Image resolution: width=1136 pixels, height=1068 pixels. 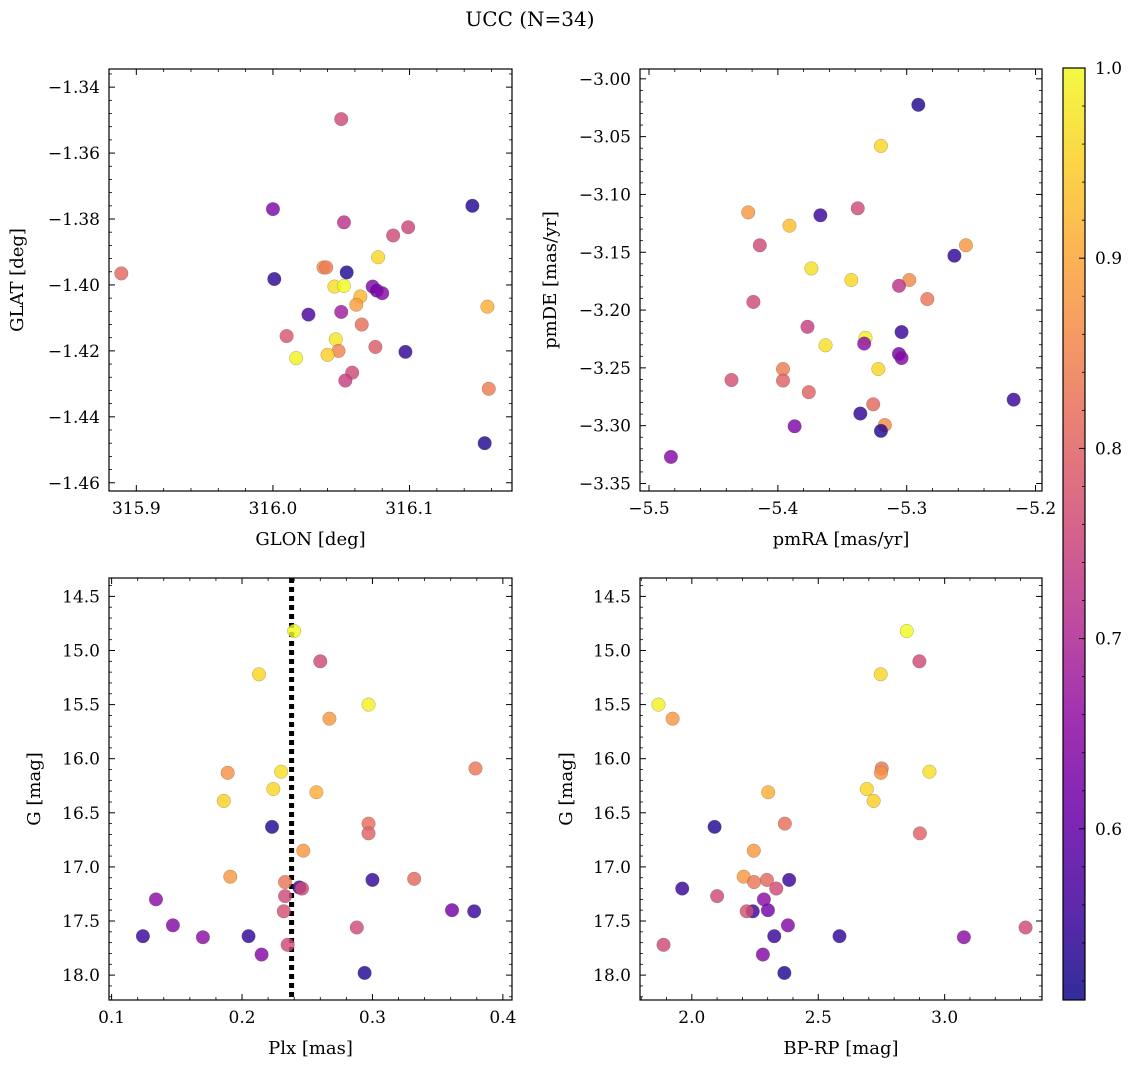 What do you see at coordinates (612, 868) in the screenshot?
I see `y-tick-label: 17.0` at bounding box center [612, 868].